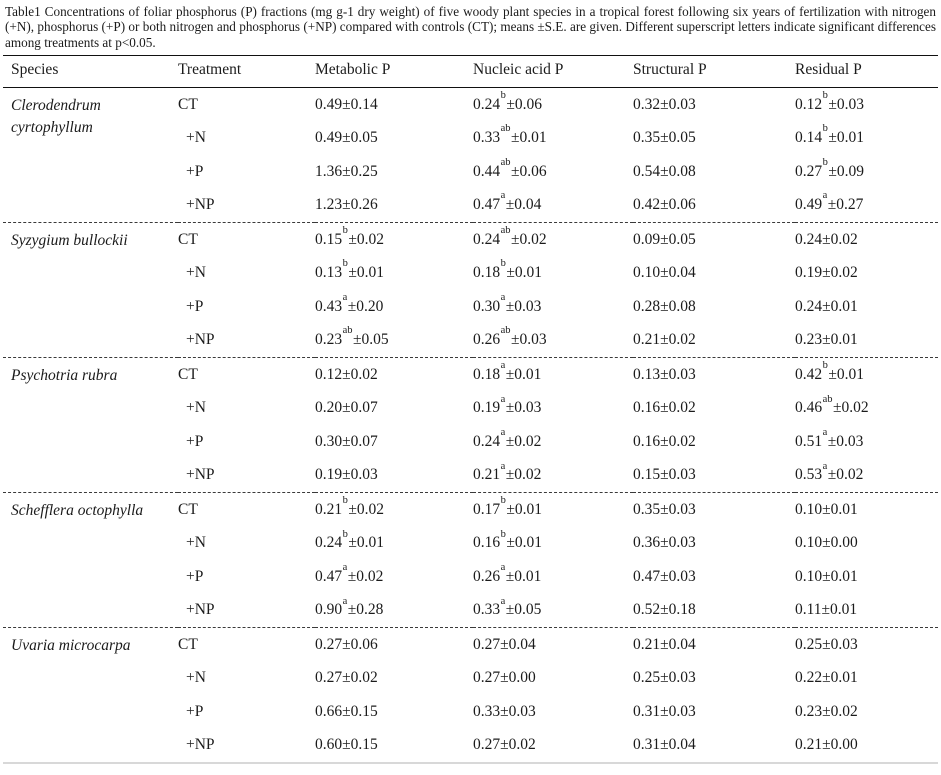  I want to click on metabolic-p-value-cell: 0.49±0.05, so click(346, 138).